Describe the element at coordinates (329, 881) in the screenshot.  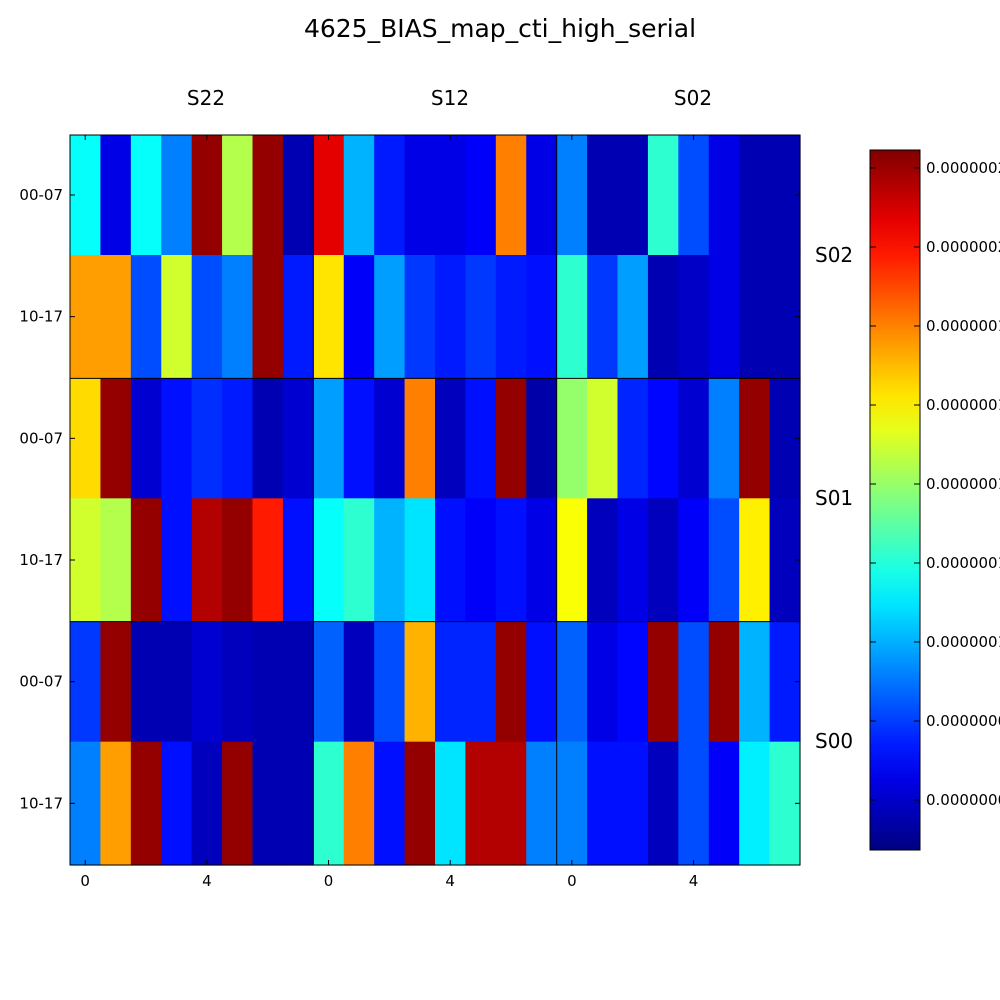
I see `x-tick-label: 0` at that location.